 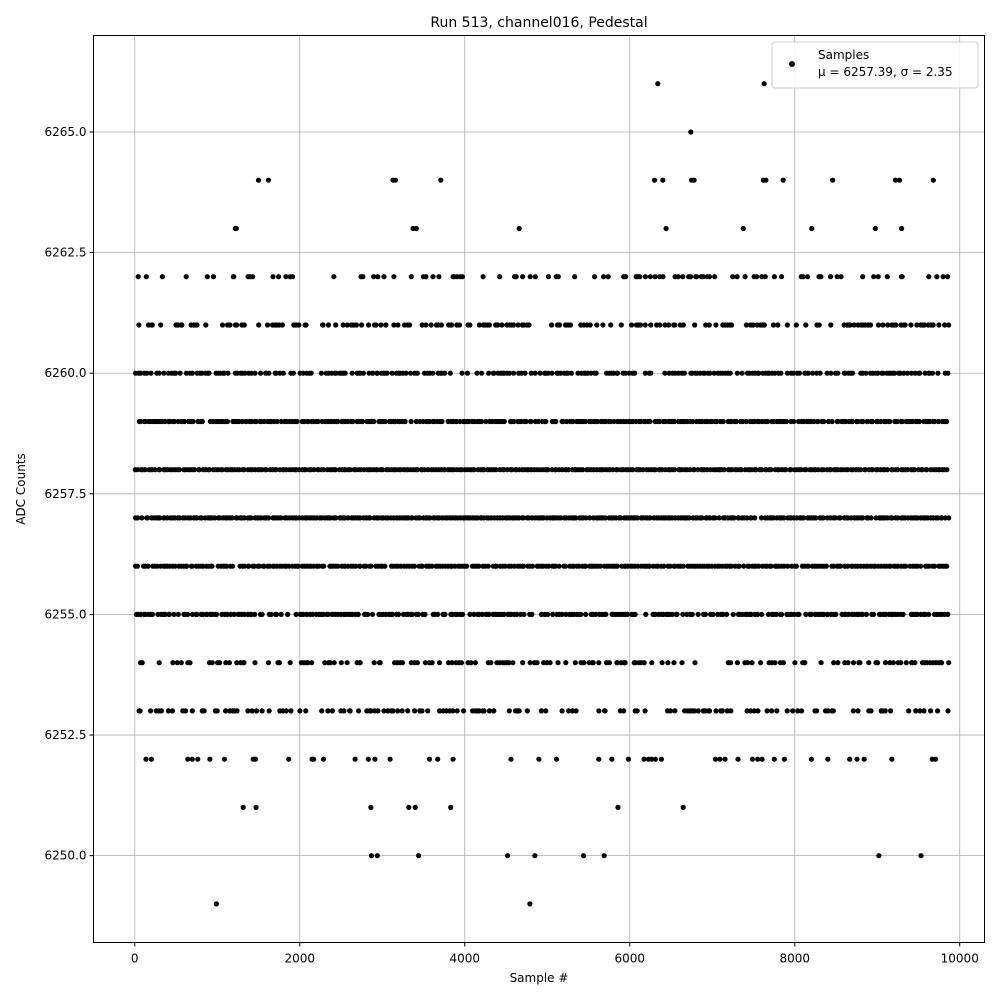 I want to click on y-tick-label: 6262.5, so click(x=66, y=253).